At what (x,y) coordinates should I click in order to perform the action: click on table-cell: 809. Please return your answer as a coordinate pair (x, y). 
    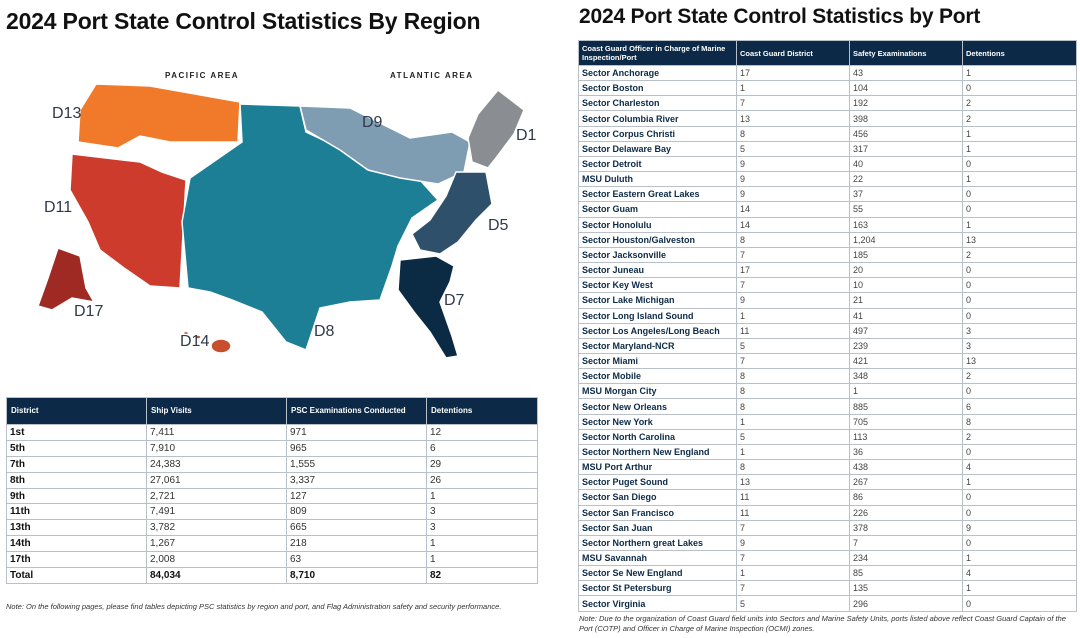
    Looking at the image, I should click on (356, 512).